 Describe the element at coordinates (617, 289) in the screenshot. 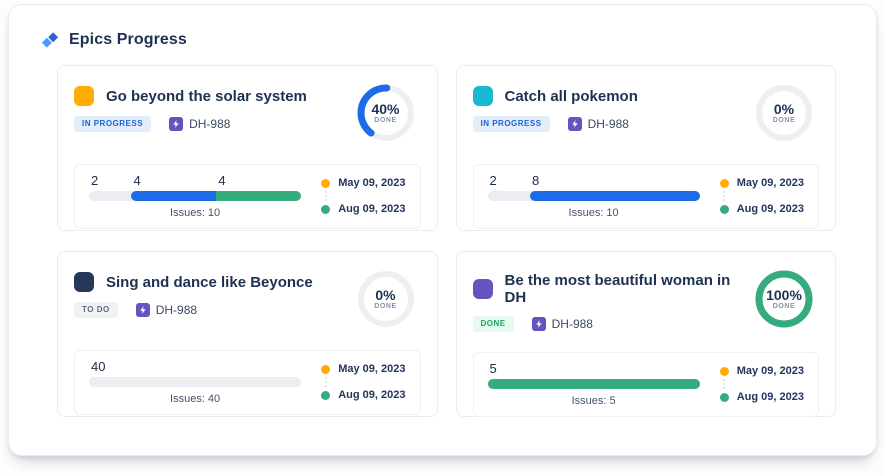

I see `epic-title: Be the most beautiful woman in DH` at that location.